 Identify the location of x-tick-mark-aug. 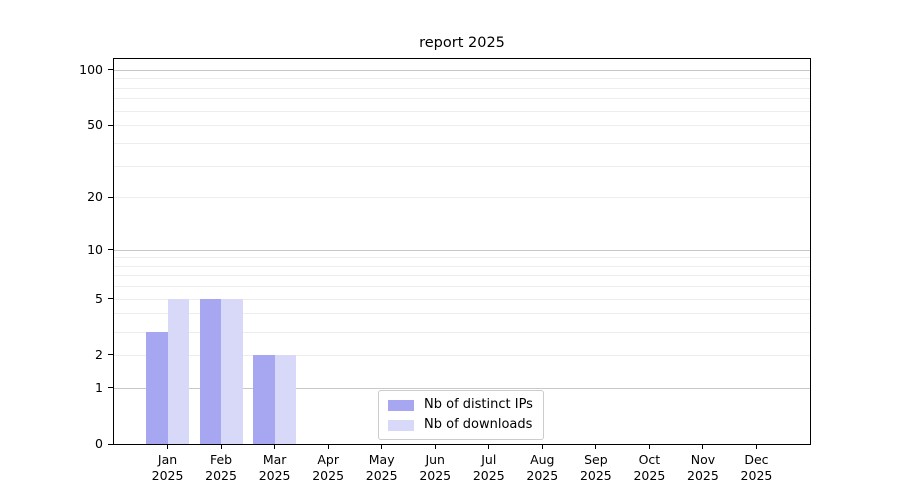
(542, 447).